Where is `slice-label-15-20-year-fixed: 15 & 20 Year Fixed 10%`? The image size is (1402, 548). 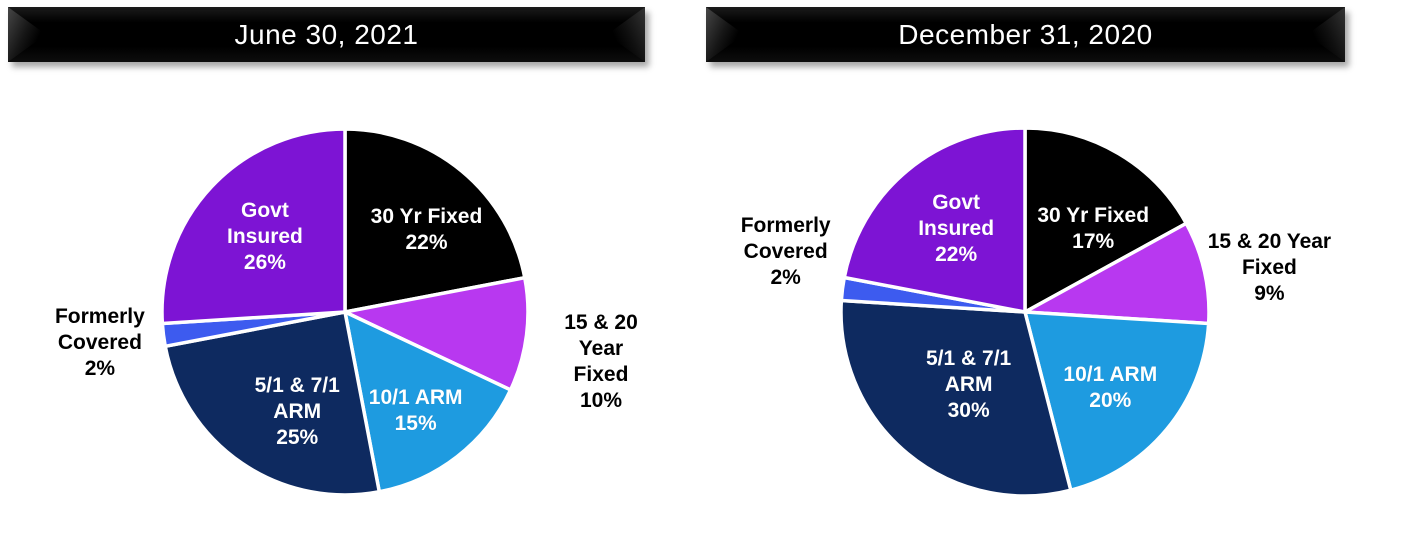
slice-label-15-20-year-fixed: 15 & 20 Year Fixed 10% is located at coordinates (601, 362).